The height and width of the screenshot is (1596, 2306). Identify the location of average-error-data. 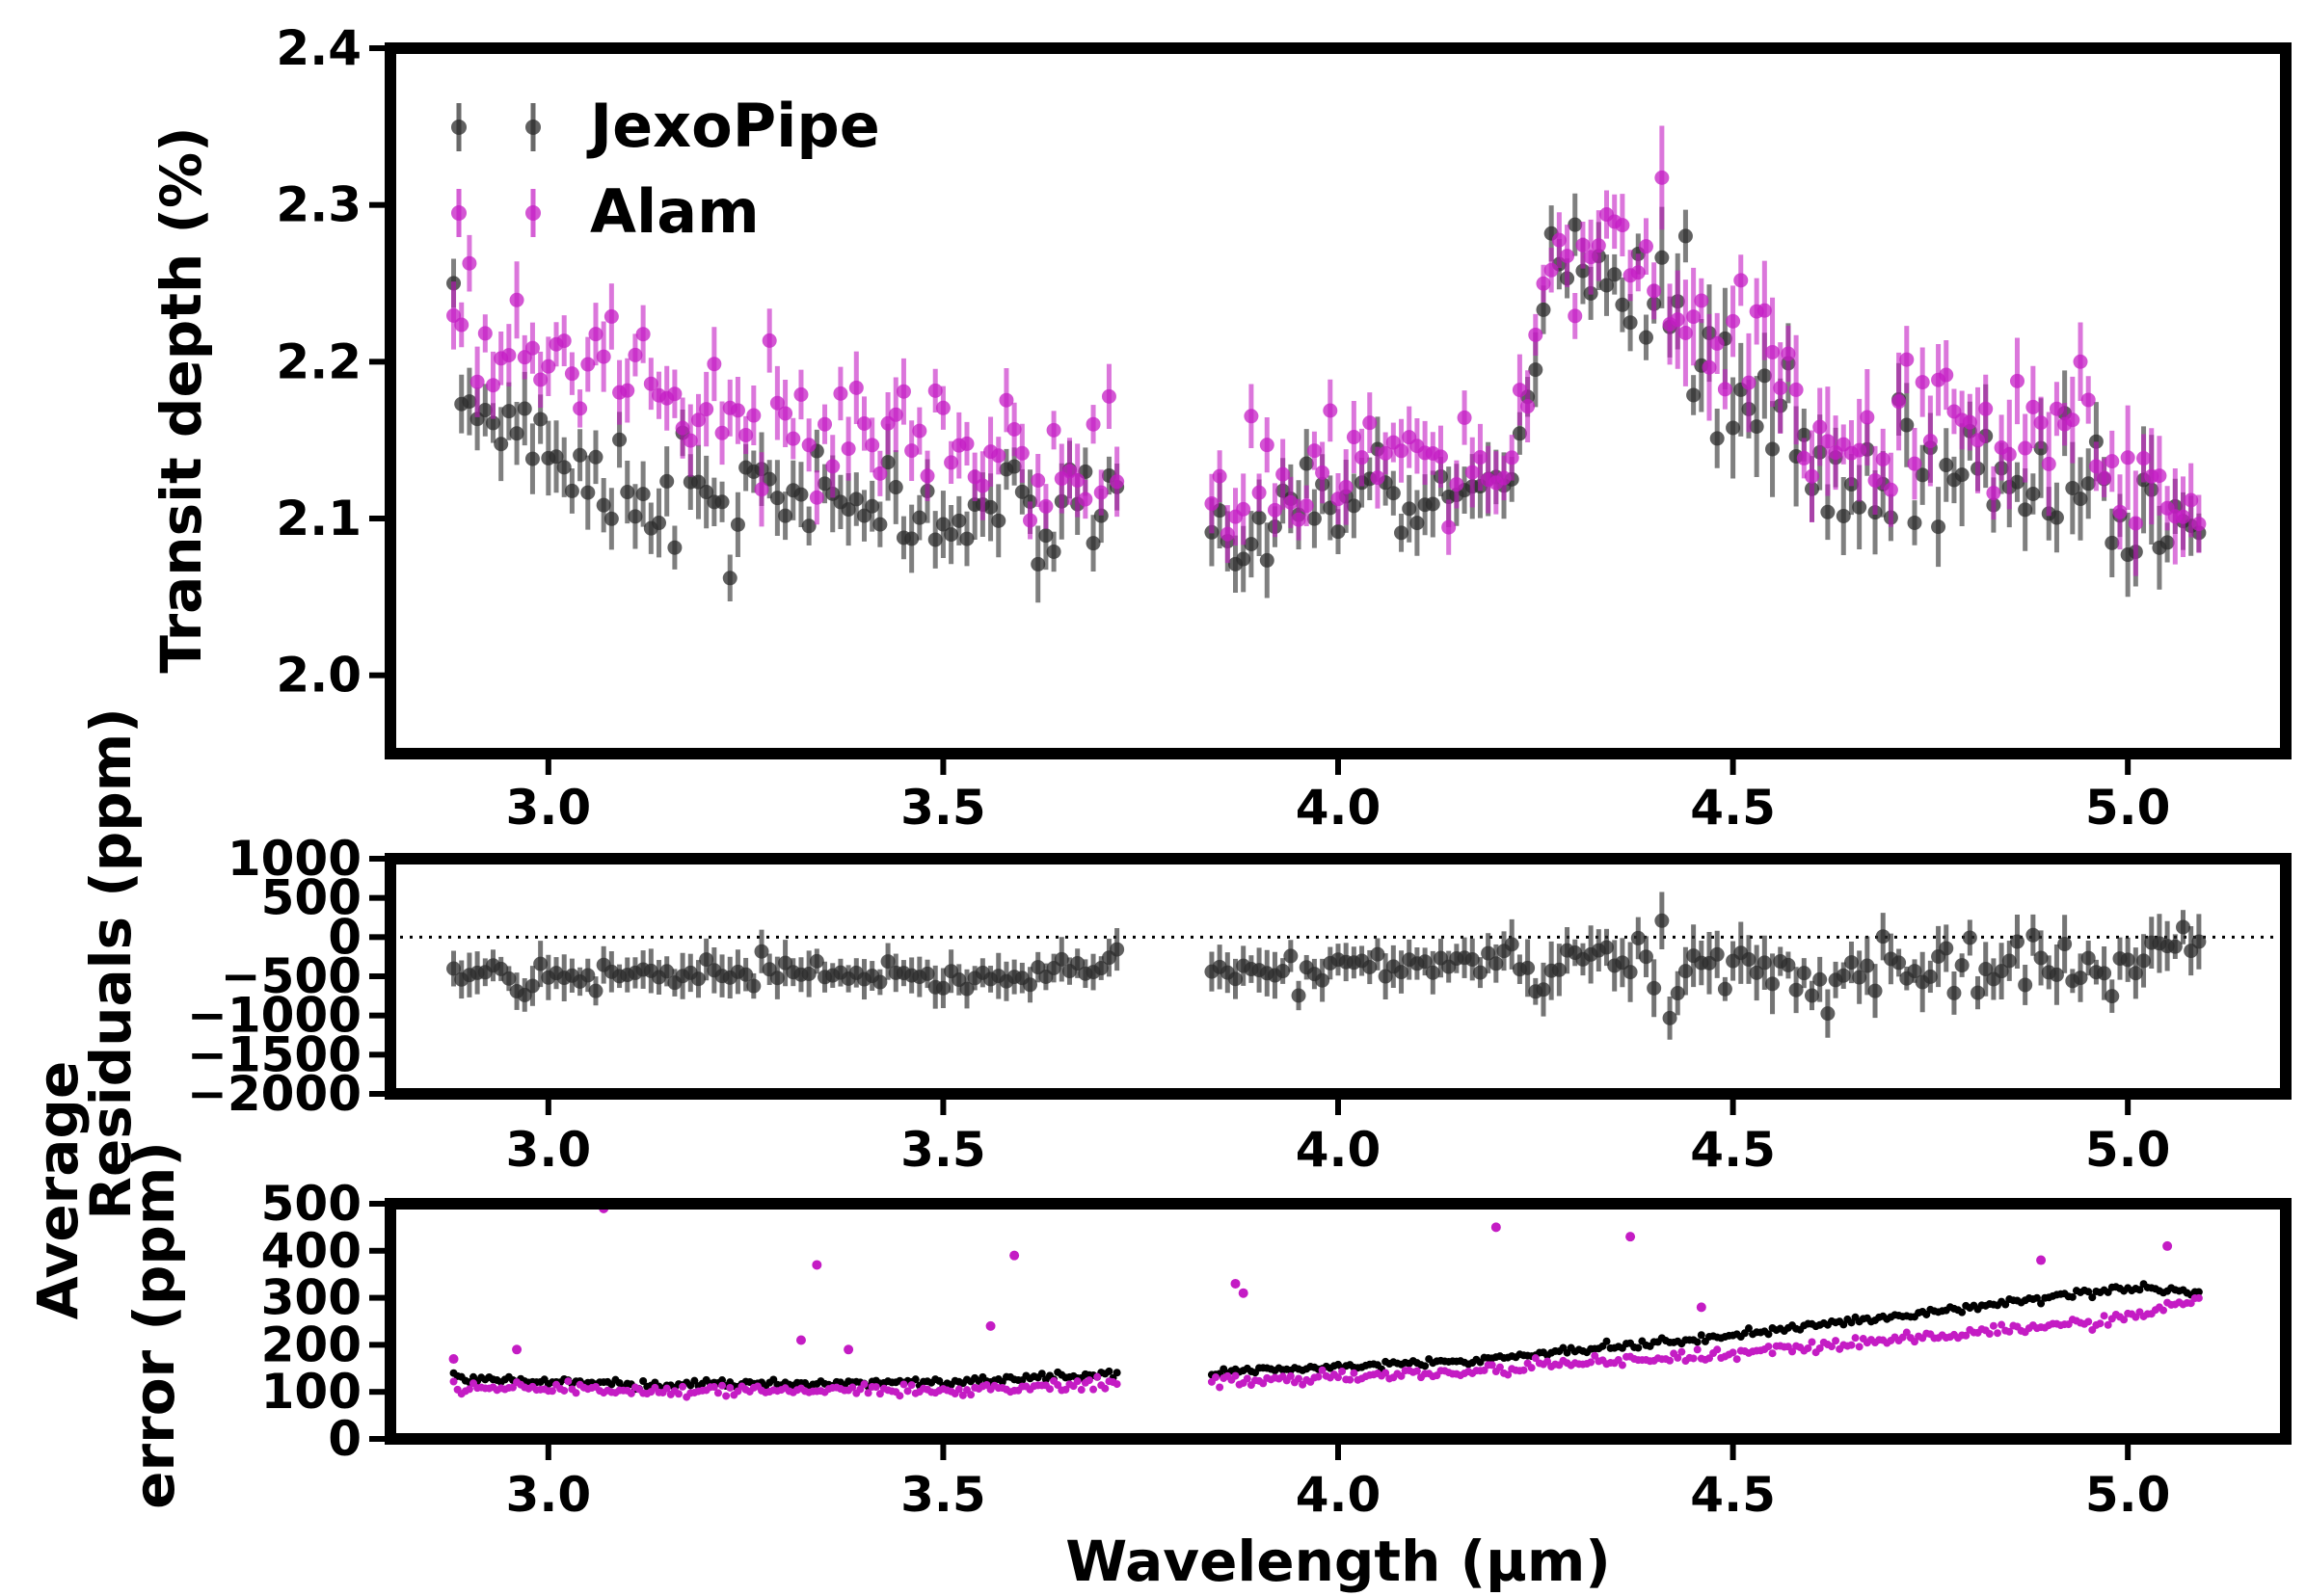
(1325, 1302).